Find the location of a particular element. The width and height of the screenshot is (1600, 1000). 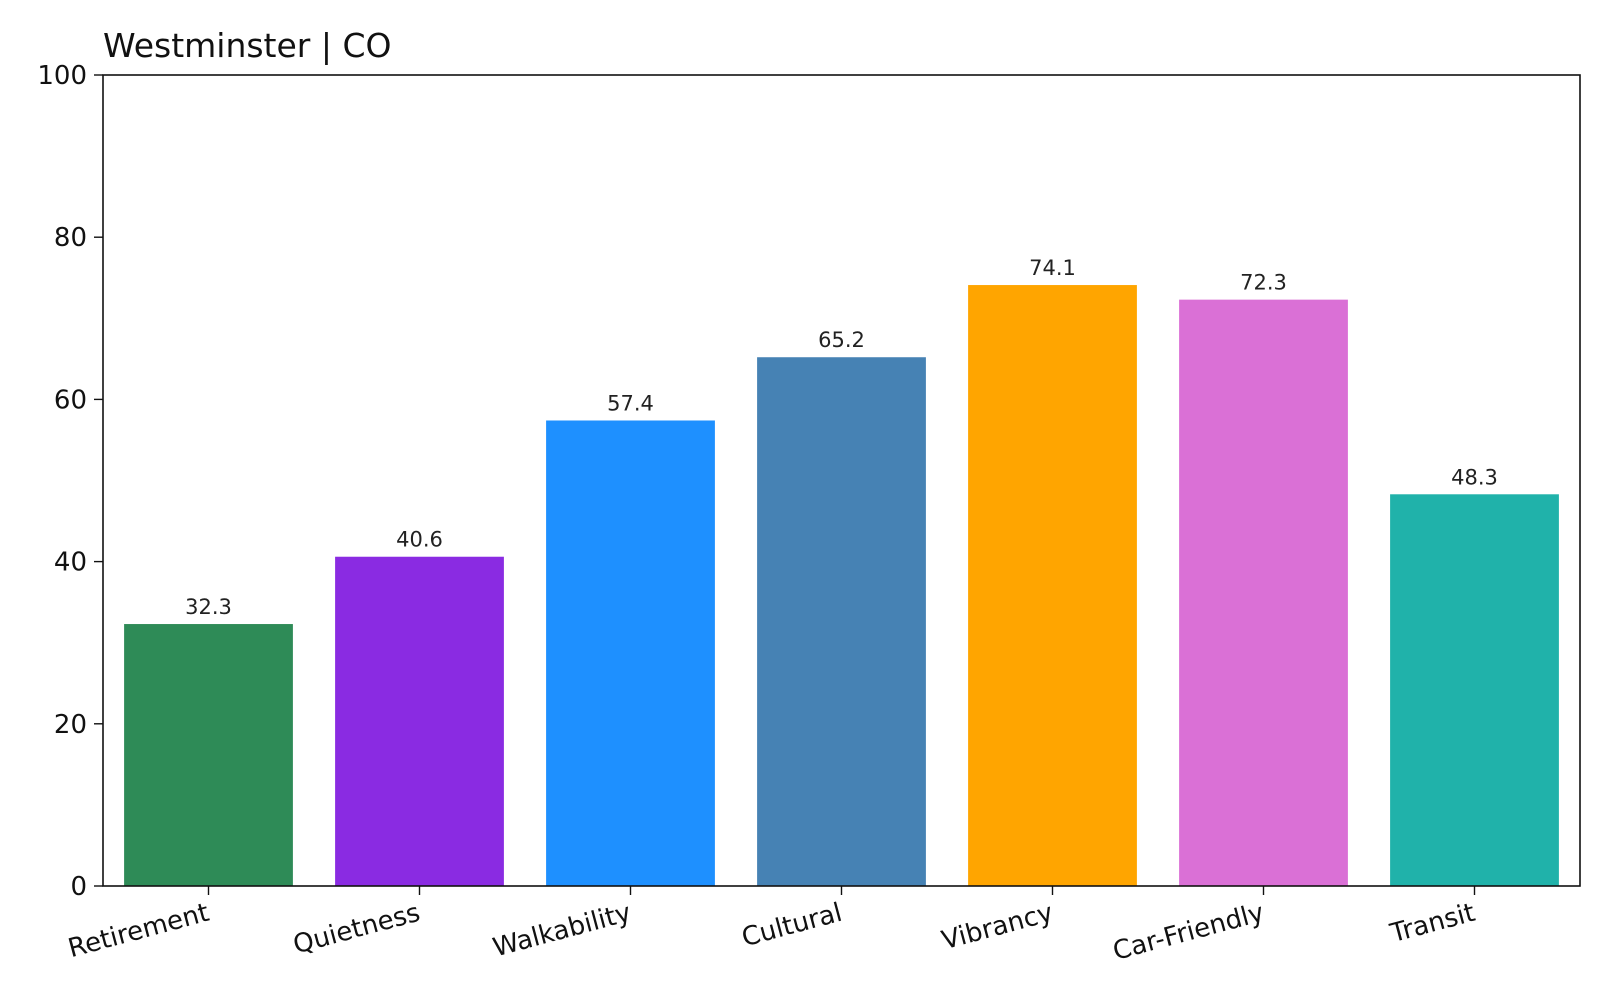

bar-cultural is located at coordinates (841, 621).